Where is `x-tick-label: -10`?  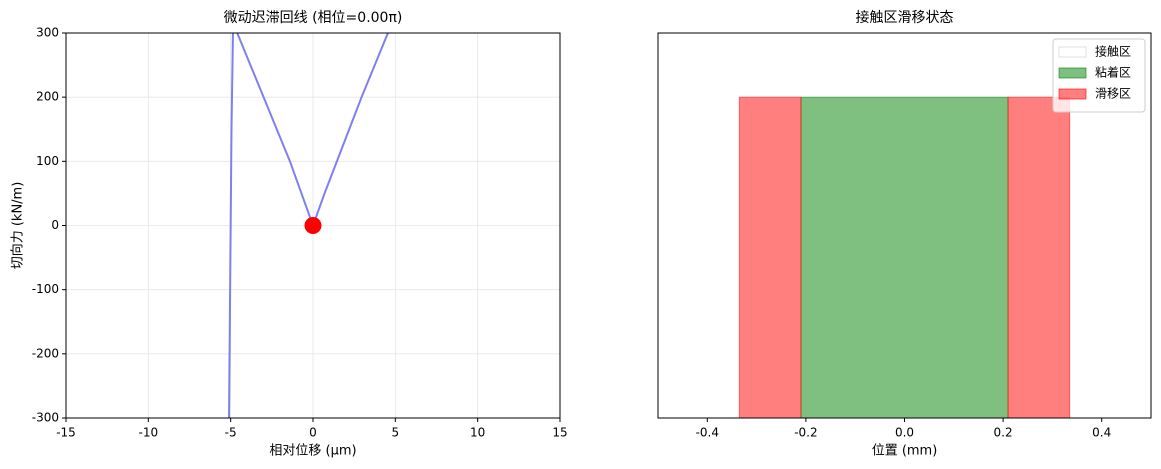 x-tick-label: -10 is located at coordinates (149, 433).